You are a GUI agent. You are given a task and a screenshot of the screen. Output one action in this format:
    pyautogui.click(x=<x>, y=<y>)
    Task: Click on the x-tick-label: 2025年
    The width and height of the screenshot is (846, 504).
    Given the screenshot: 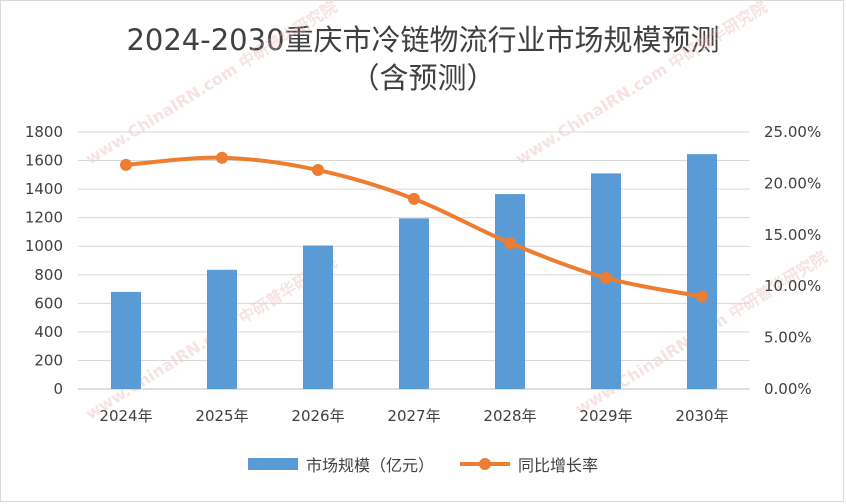 What is the action you would take?
    pyautogui.click(x=221, y=416)
    